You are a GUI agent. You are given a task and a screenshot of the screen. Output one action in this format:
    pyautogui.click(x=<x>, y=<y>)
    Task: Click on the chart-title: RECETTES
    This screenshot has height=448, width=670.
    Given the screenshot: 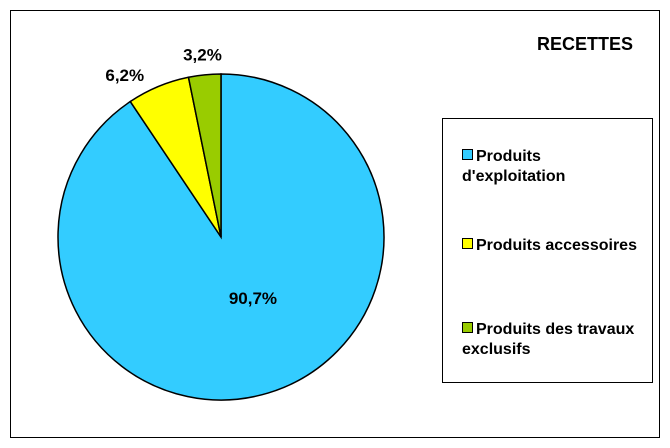 What is the action you would take?
    pyautogui.click(x=585, y=44)
    